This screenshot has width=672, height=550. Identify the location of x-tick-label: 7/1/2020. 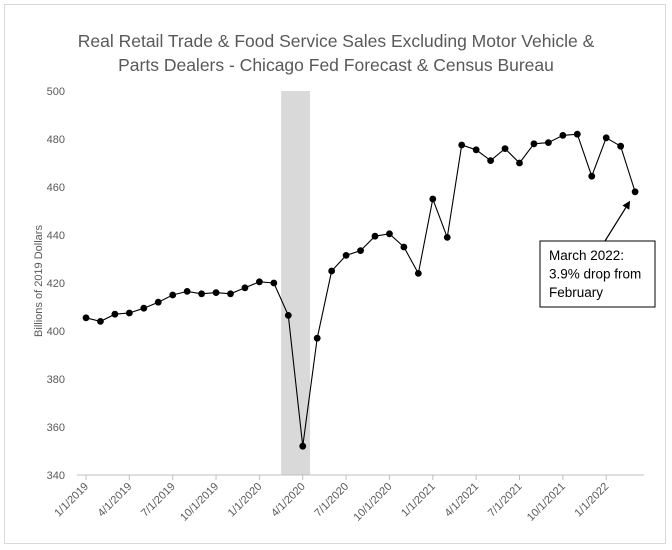
(331, 500).